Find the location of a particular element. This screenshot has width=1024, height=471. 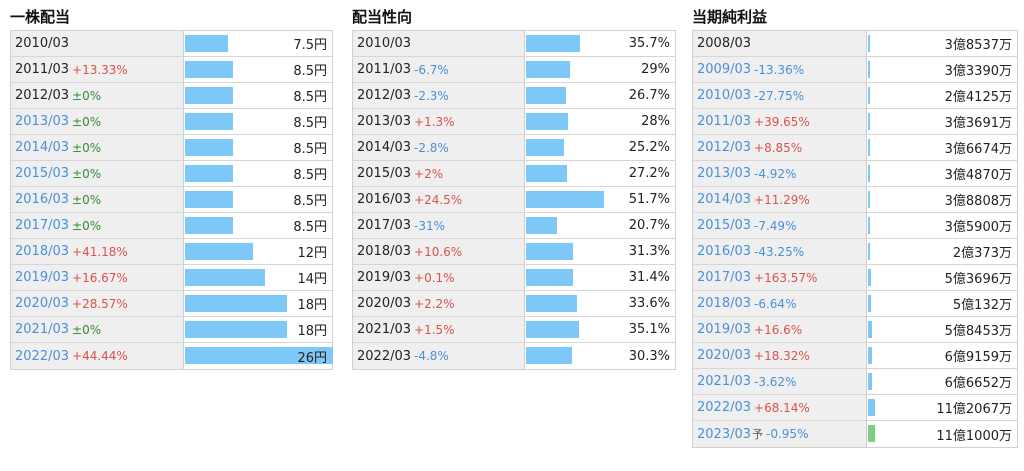

row-label: 2011/03 +13.33% is located at coordinates (97, 69).